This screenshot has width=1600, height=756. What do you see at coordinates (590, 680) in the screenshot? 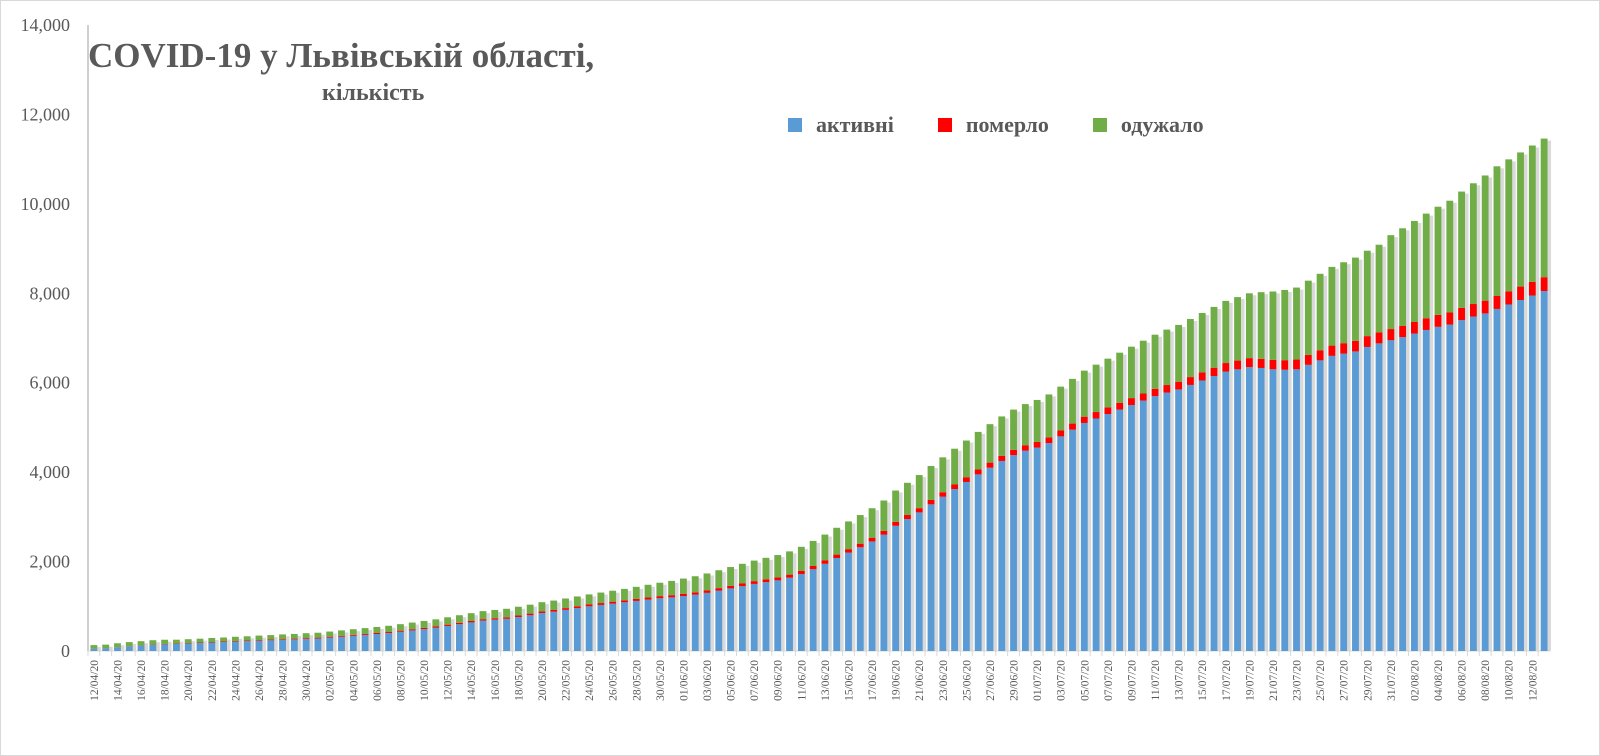
I see `x-tick-label: 24/05/20` at bounding box center [590, 680].